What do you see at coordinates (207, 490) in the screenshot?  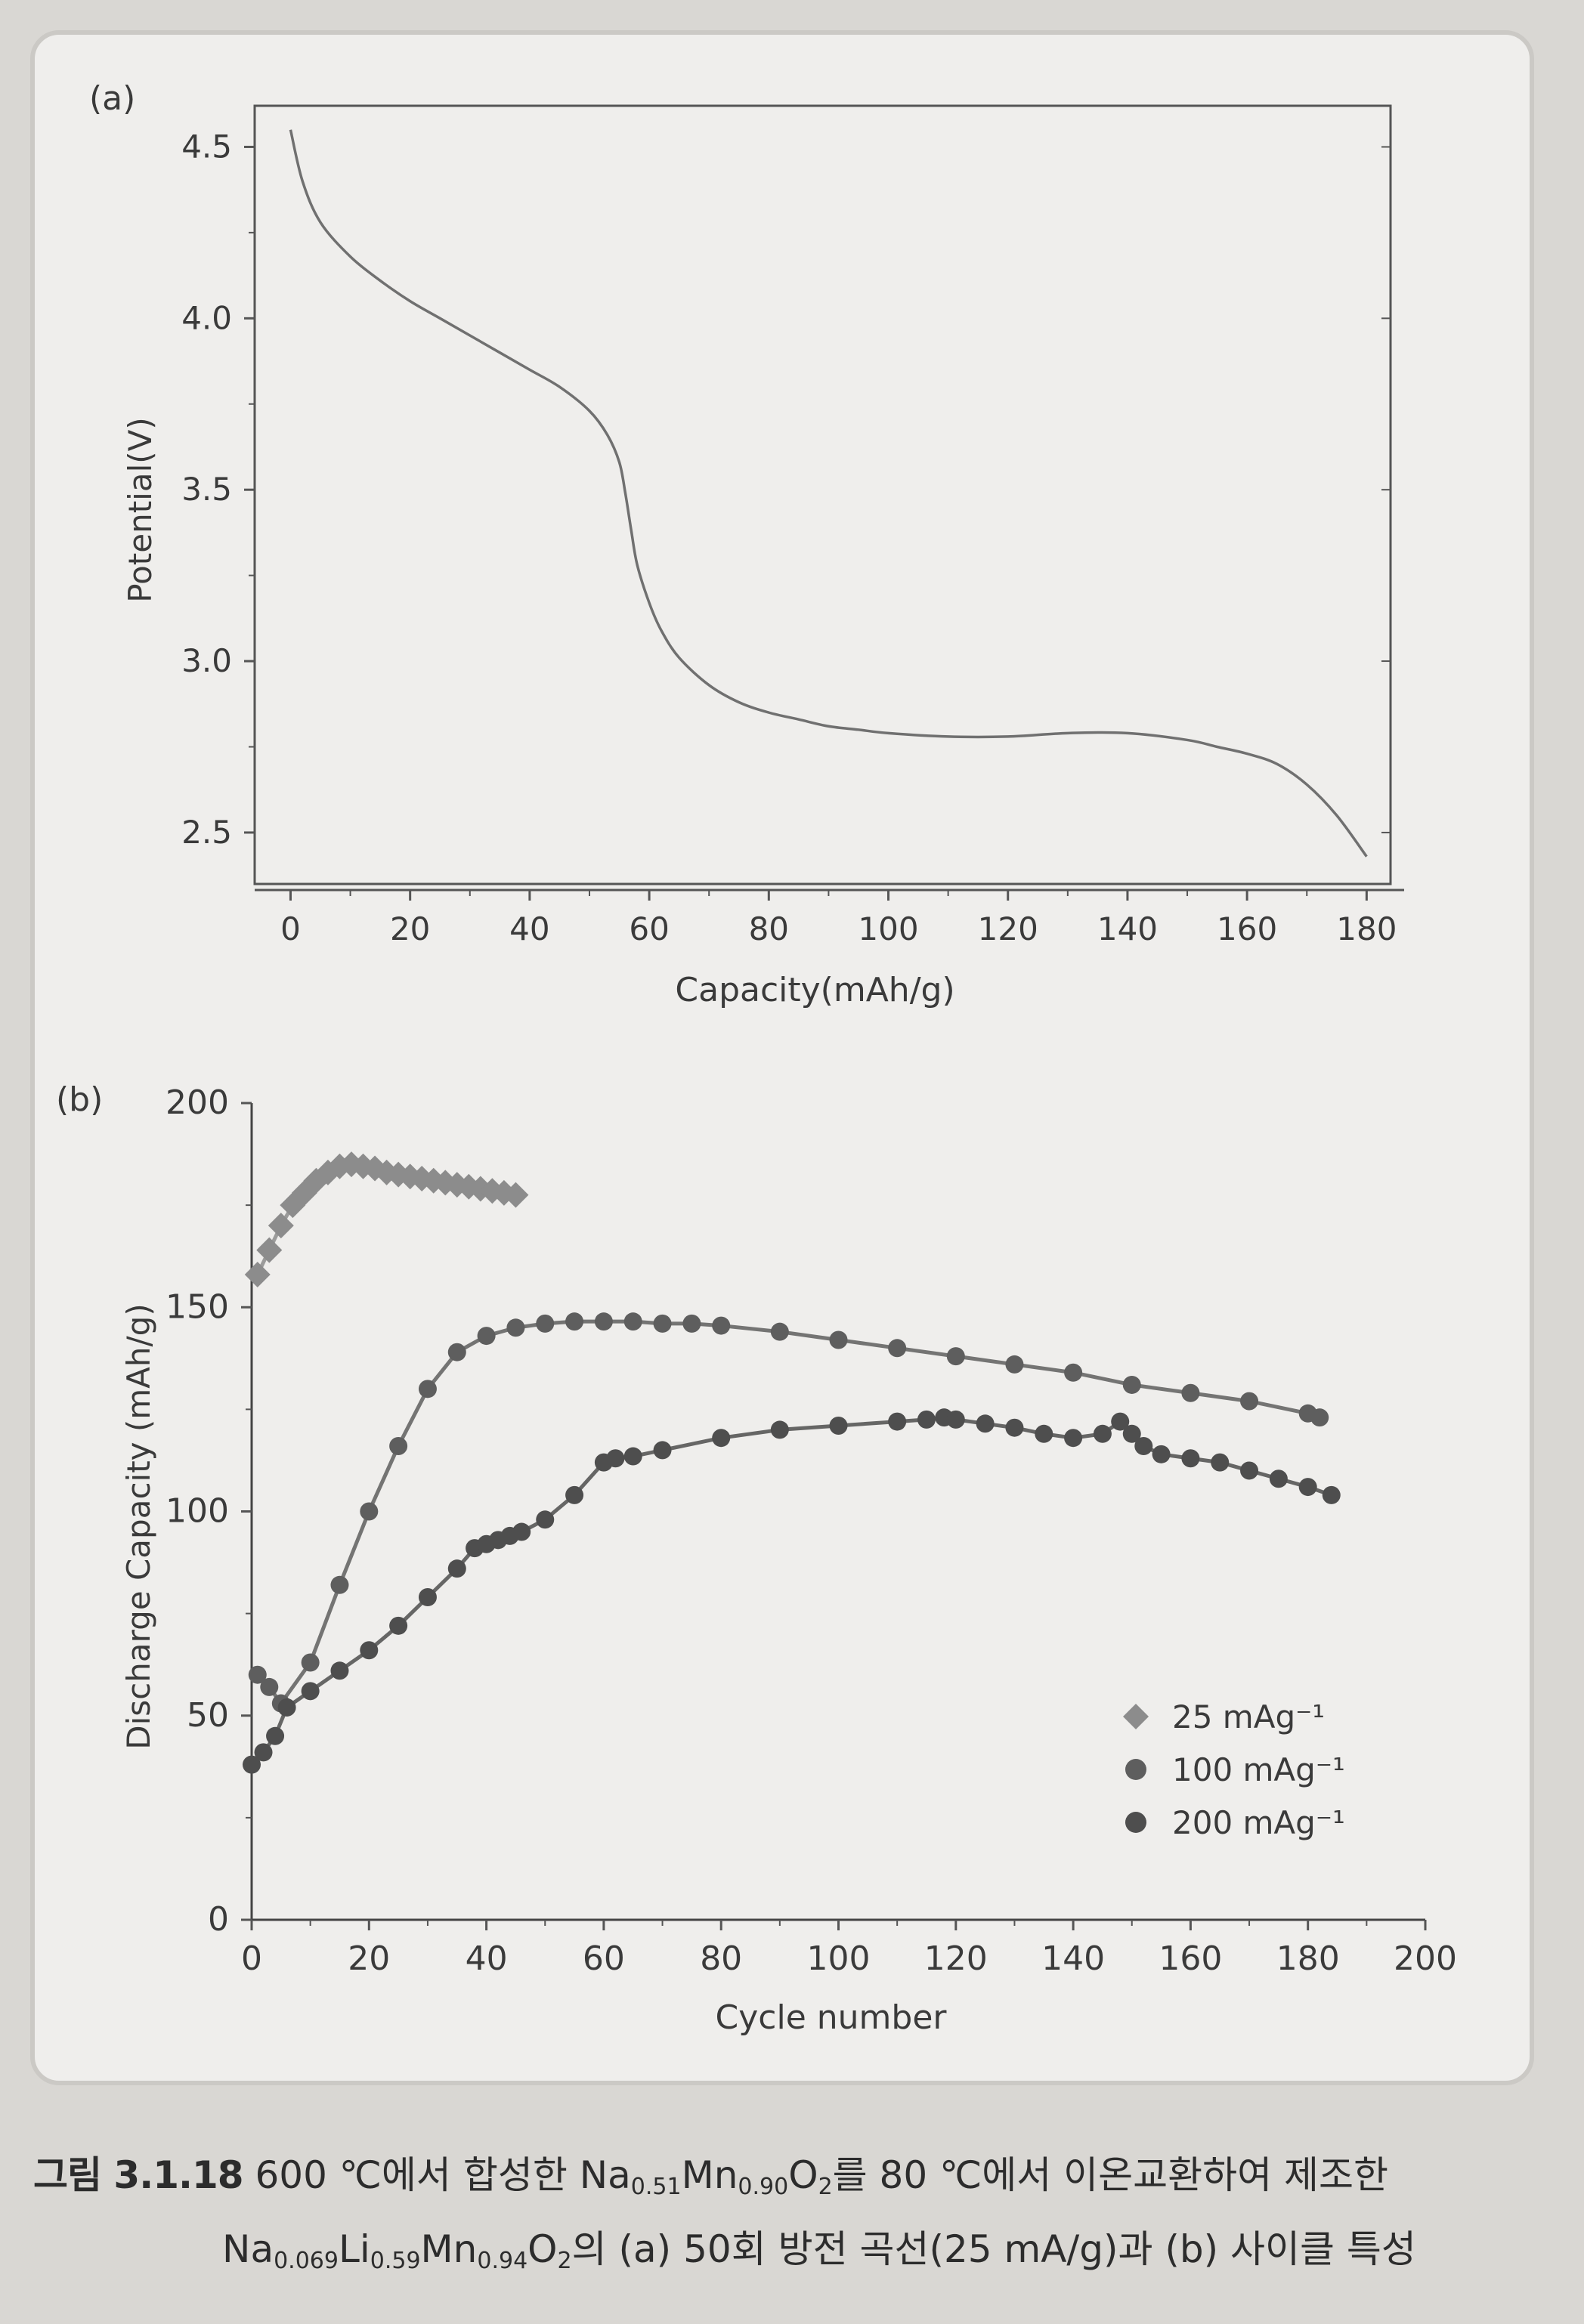 I see `y-tick-label: 3.5` at bounding box center [207, 490].